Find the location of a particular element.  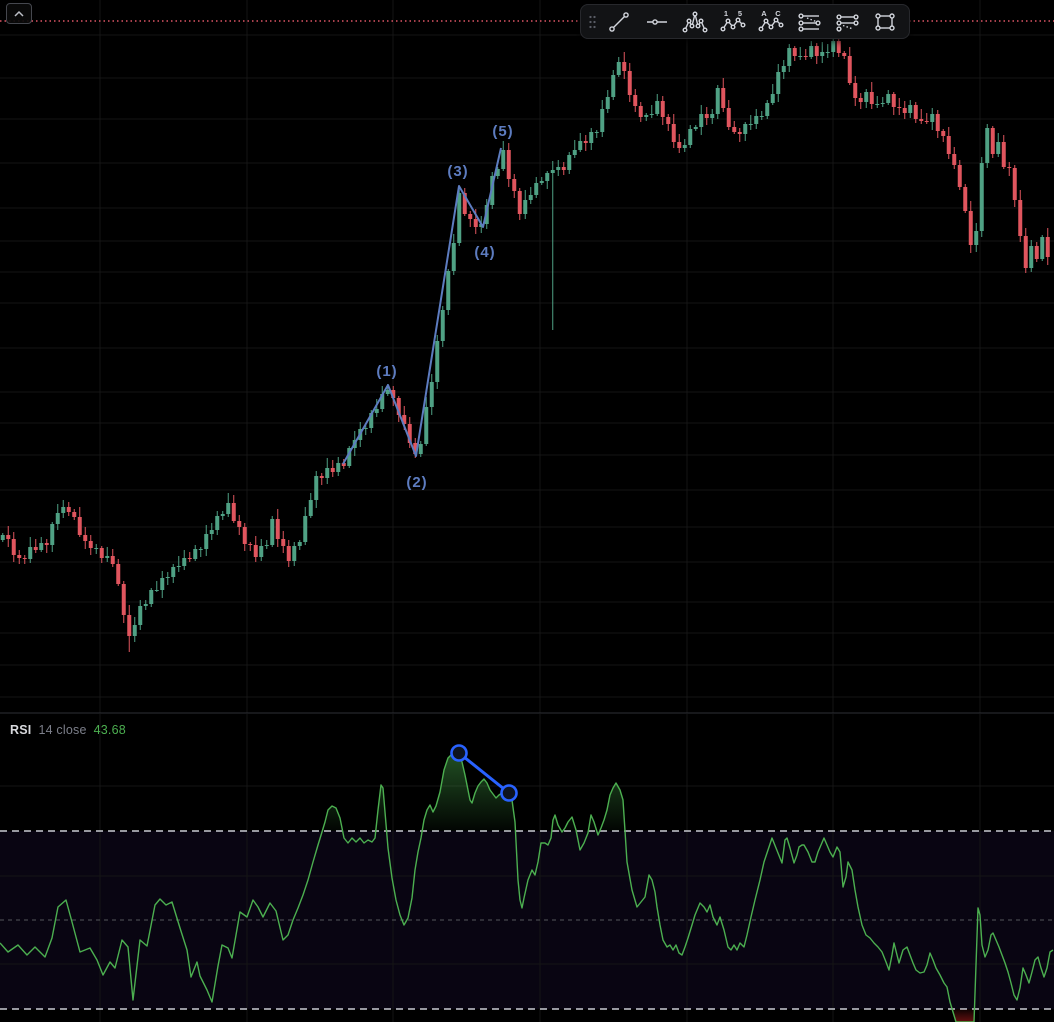

rsi-legend: RSI 14 close 43.68 is located at coordinates (68, 730).